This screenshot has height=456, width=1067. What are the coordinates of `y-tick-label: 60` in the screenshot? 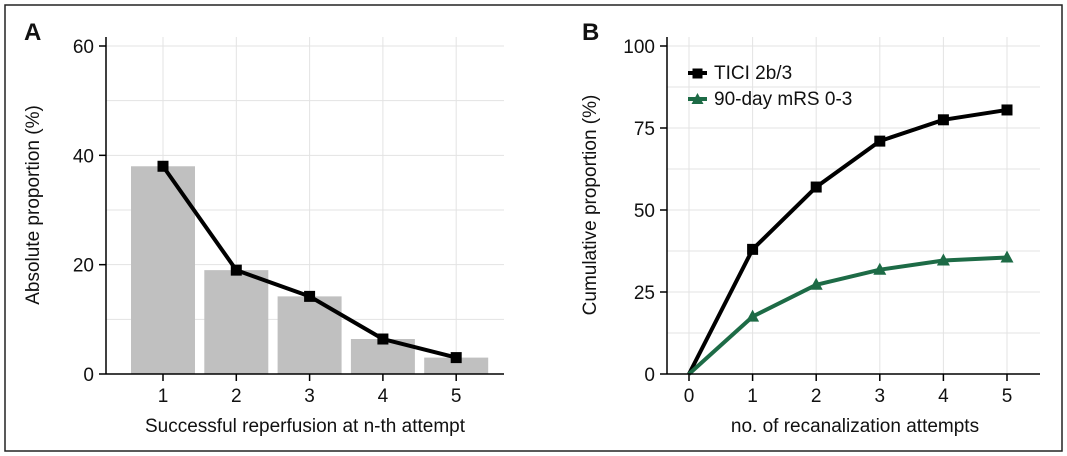 It's located at (83, 47).